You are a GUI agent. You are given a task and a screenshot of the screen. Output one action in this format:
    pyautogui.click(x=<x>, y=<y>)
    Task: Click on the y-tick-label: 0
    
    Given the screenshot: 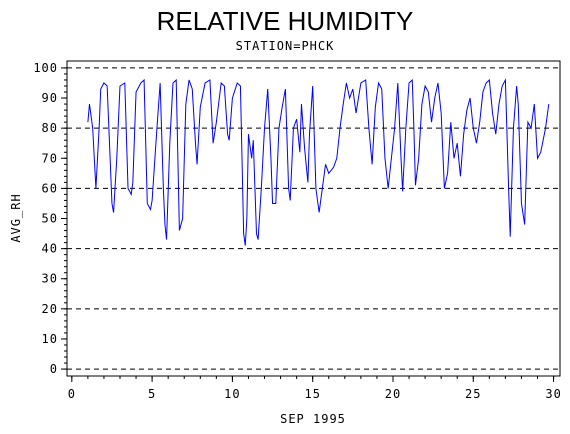 What is the action you would take?
    pyautogui.click(x=54, y=369)
    